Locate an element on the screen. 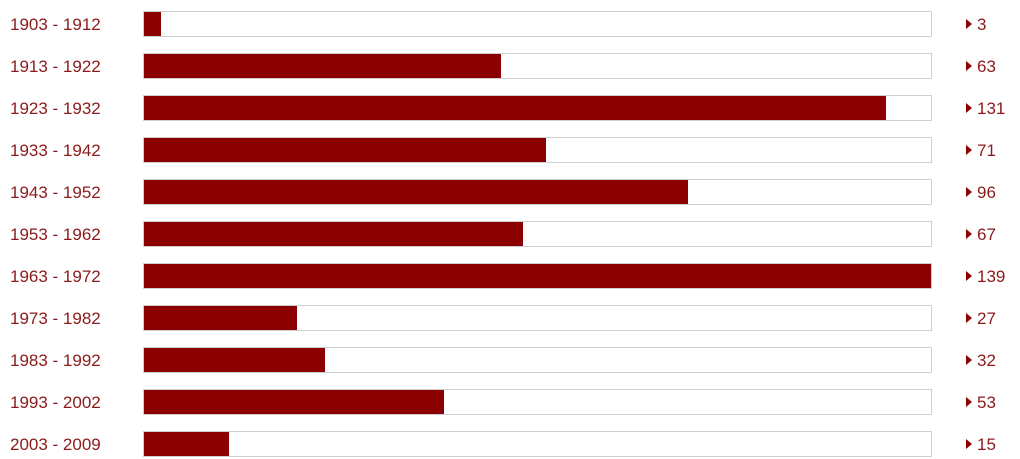 Image resolution: width=1020 pixels, height=459 pixels. bar-row: 1933 - 1942 71 is located at coordinates (510, 151).